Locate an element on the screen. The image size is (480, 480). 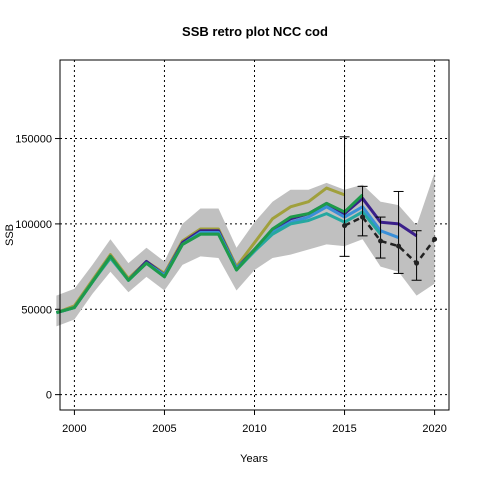
y-tick-label: 100000 is located at coordinates (33, 225).